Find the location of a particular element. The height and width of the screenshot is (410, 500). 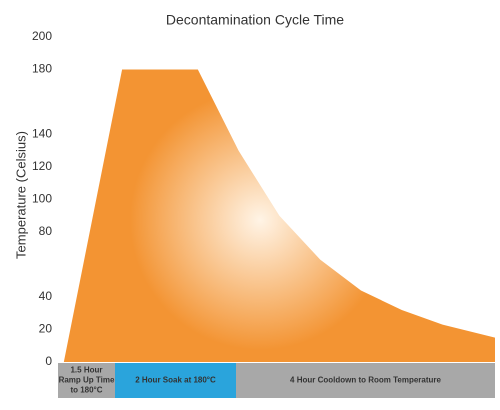

phase-label: to 180°C is located at coordinates (86, 390).